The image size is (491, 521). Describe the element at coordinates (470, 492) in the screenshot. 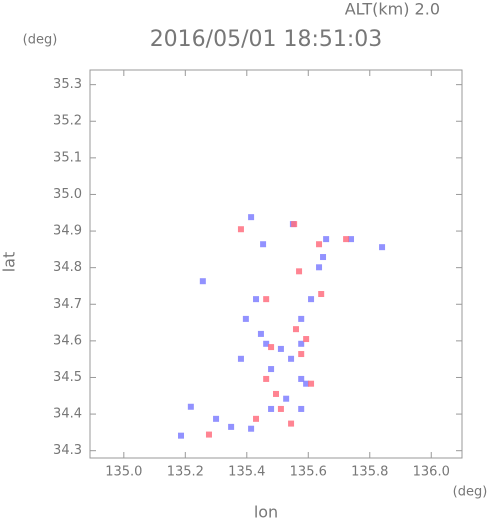

I see `x-unit: (deg)` at that location.